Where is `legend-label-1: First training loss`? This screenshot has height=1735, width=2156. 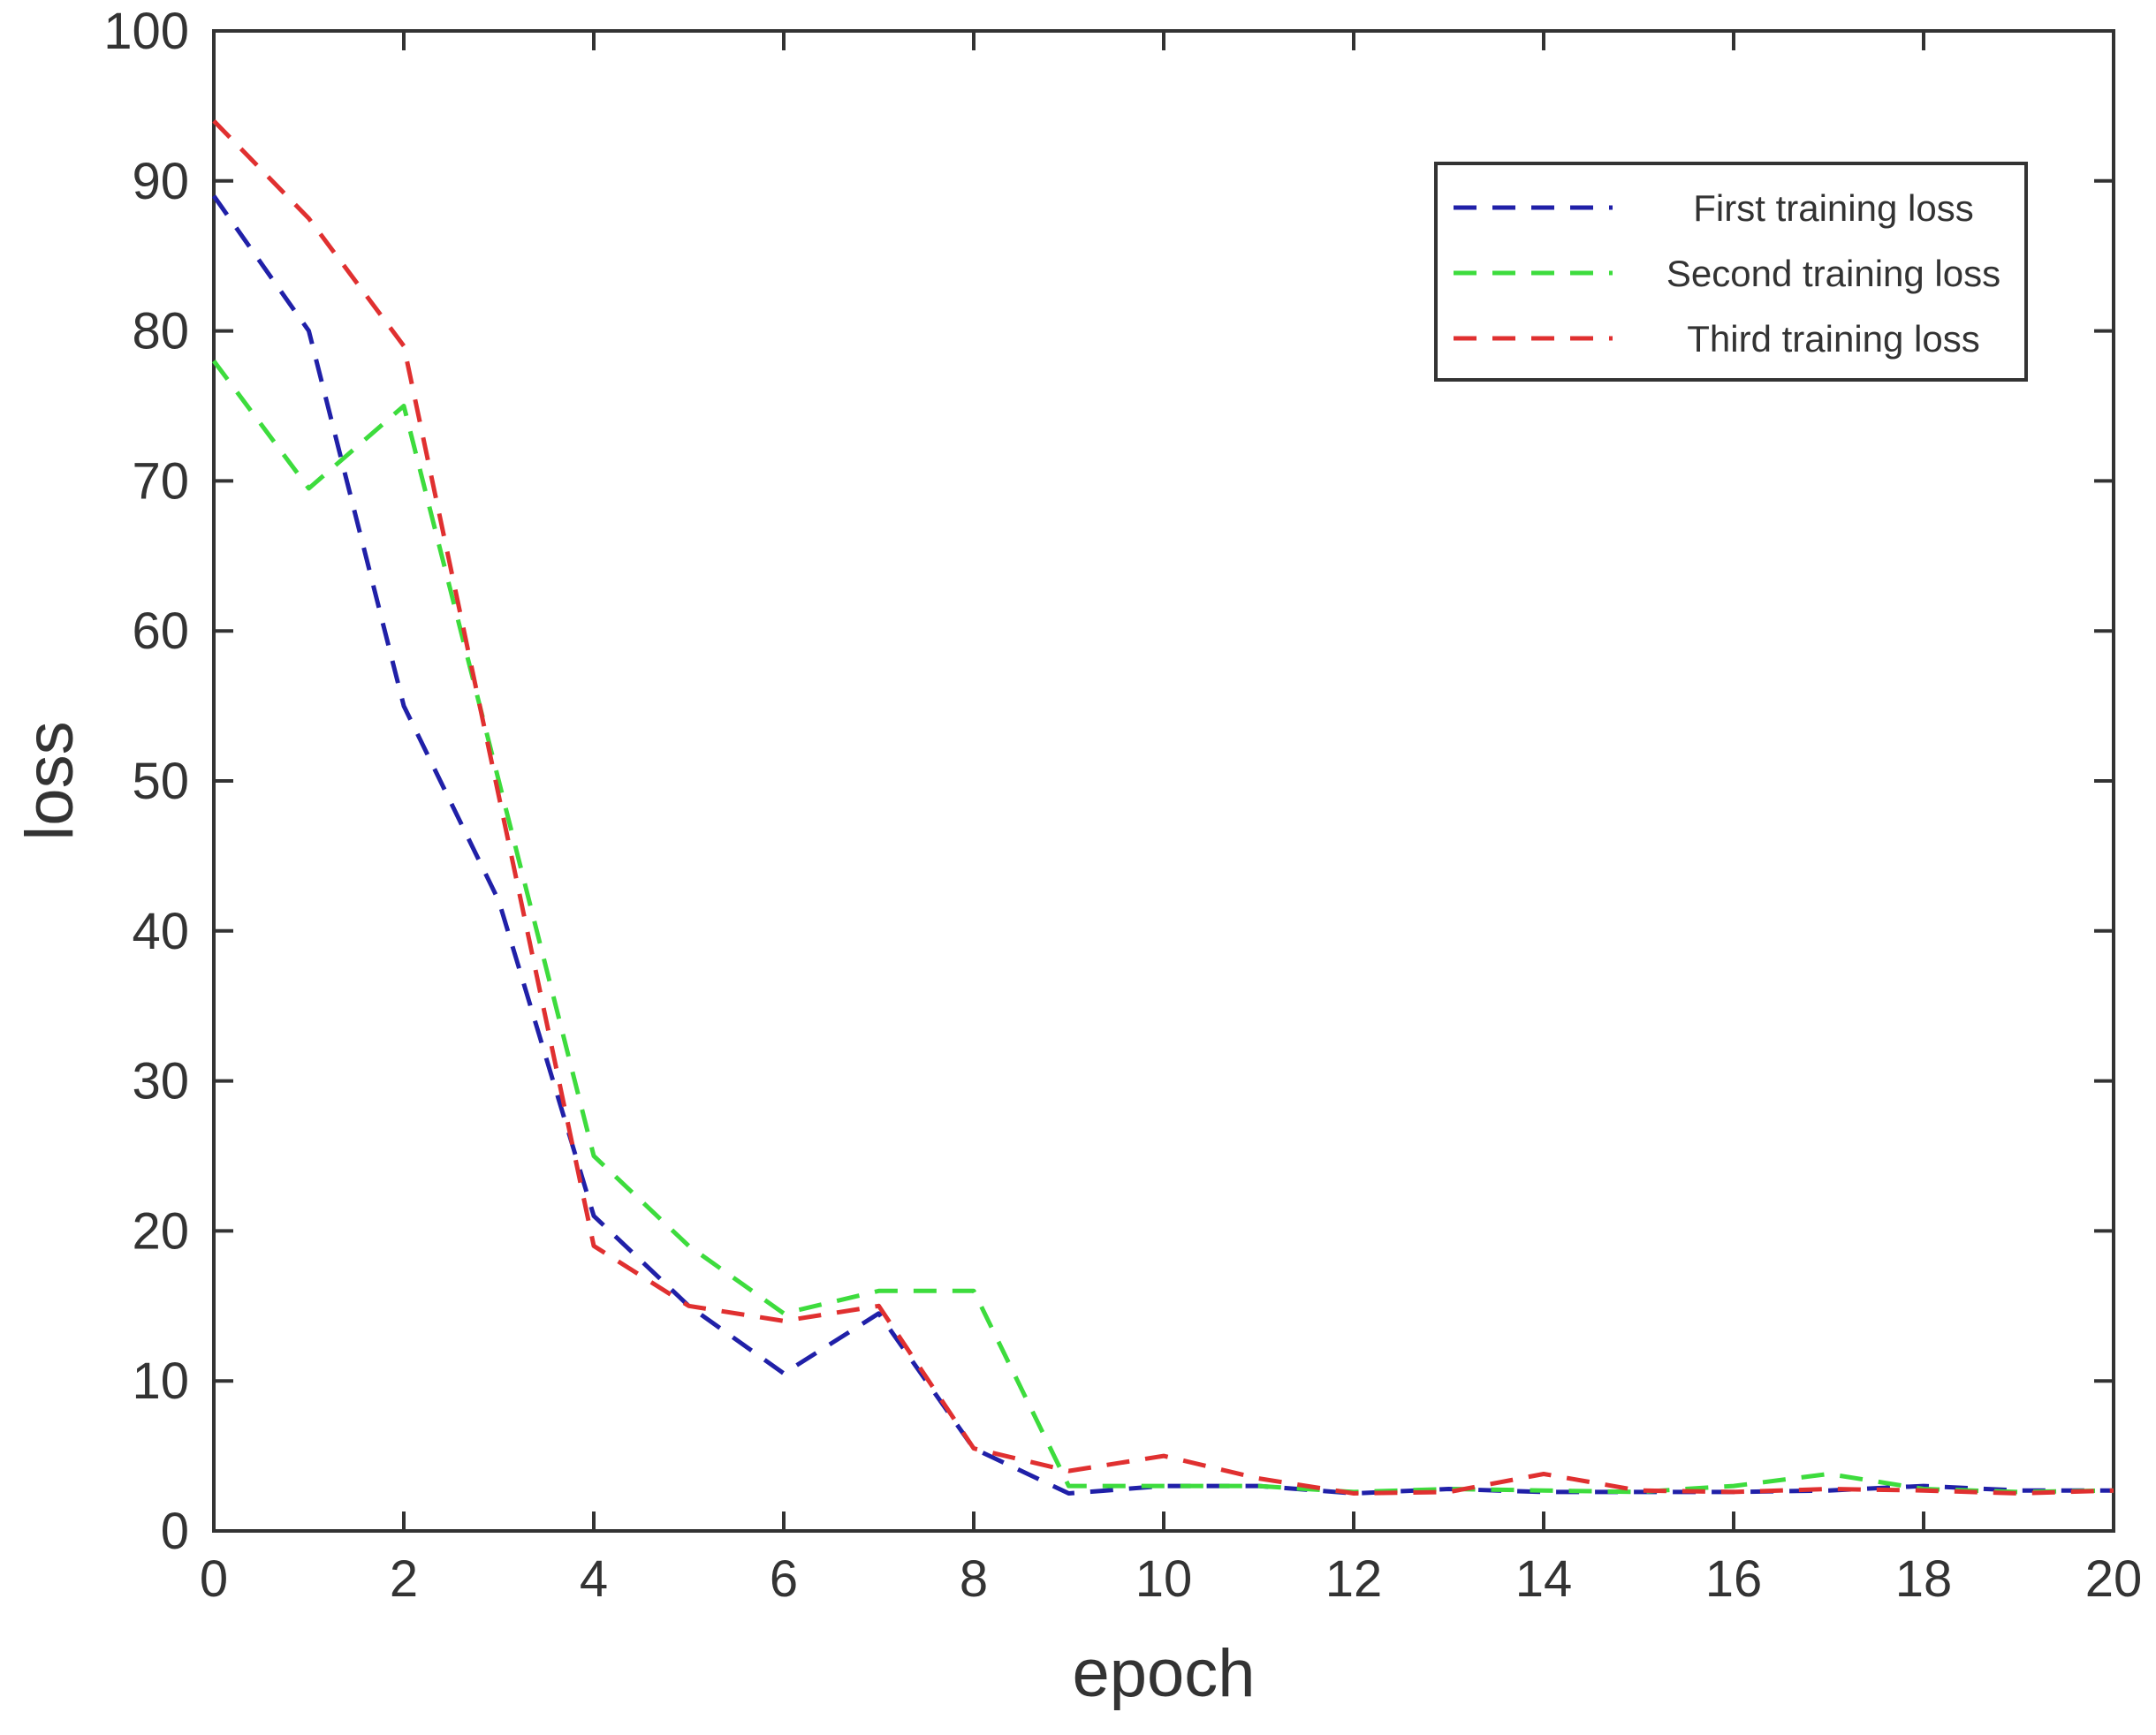
legend-label-1: First training loss is located at coordinates (1833, 208).